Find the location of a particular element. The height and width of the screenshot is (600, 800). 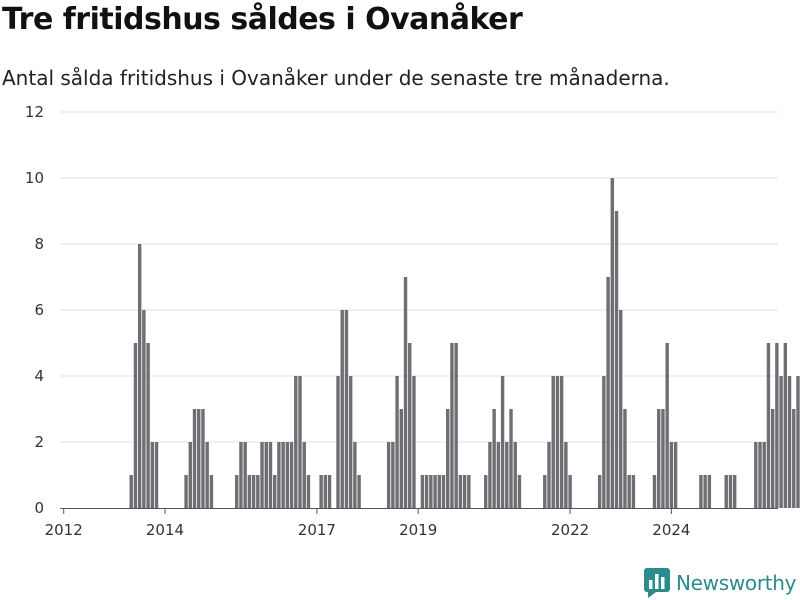

brand-name: Newsworthy is located at coordinates (736, 583).